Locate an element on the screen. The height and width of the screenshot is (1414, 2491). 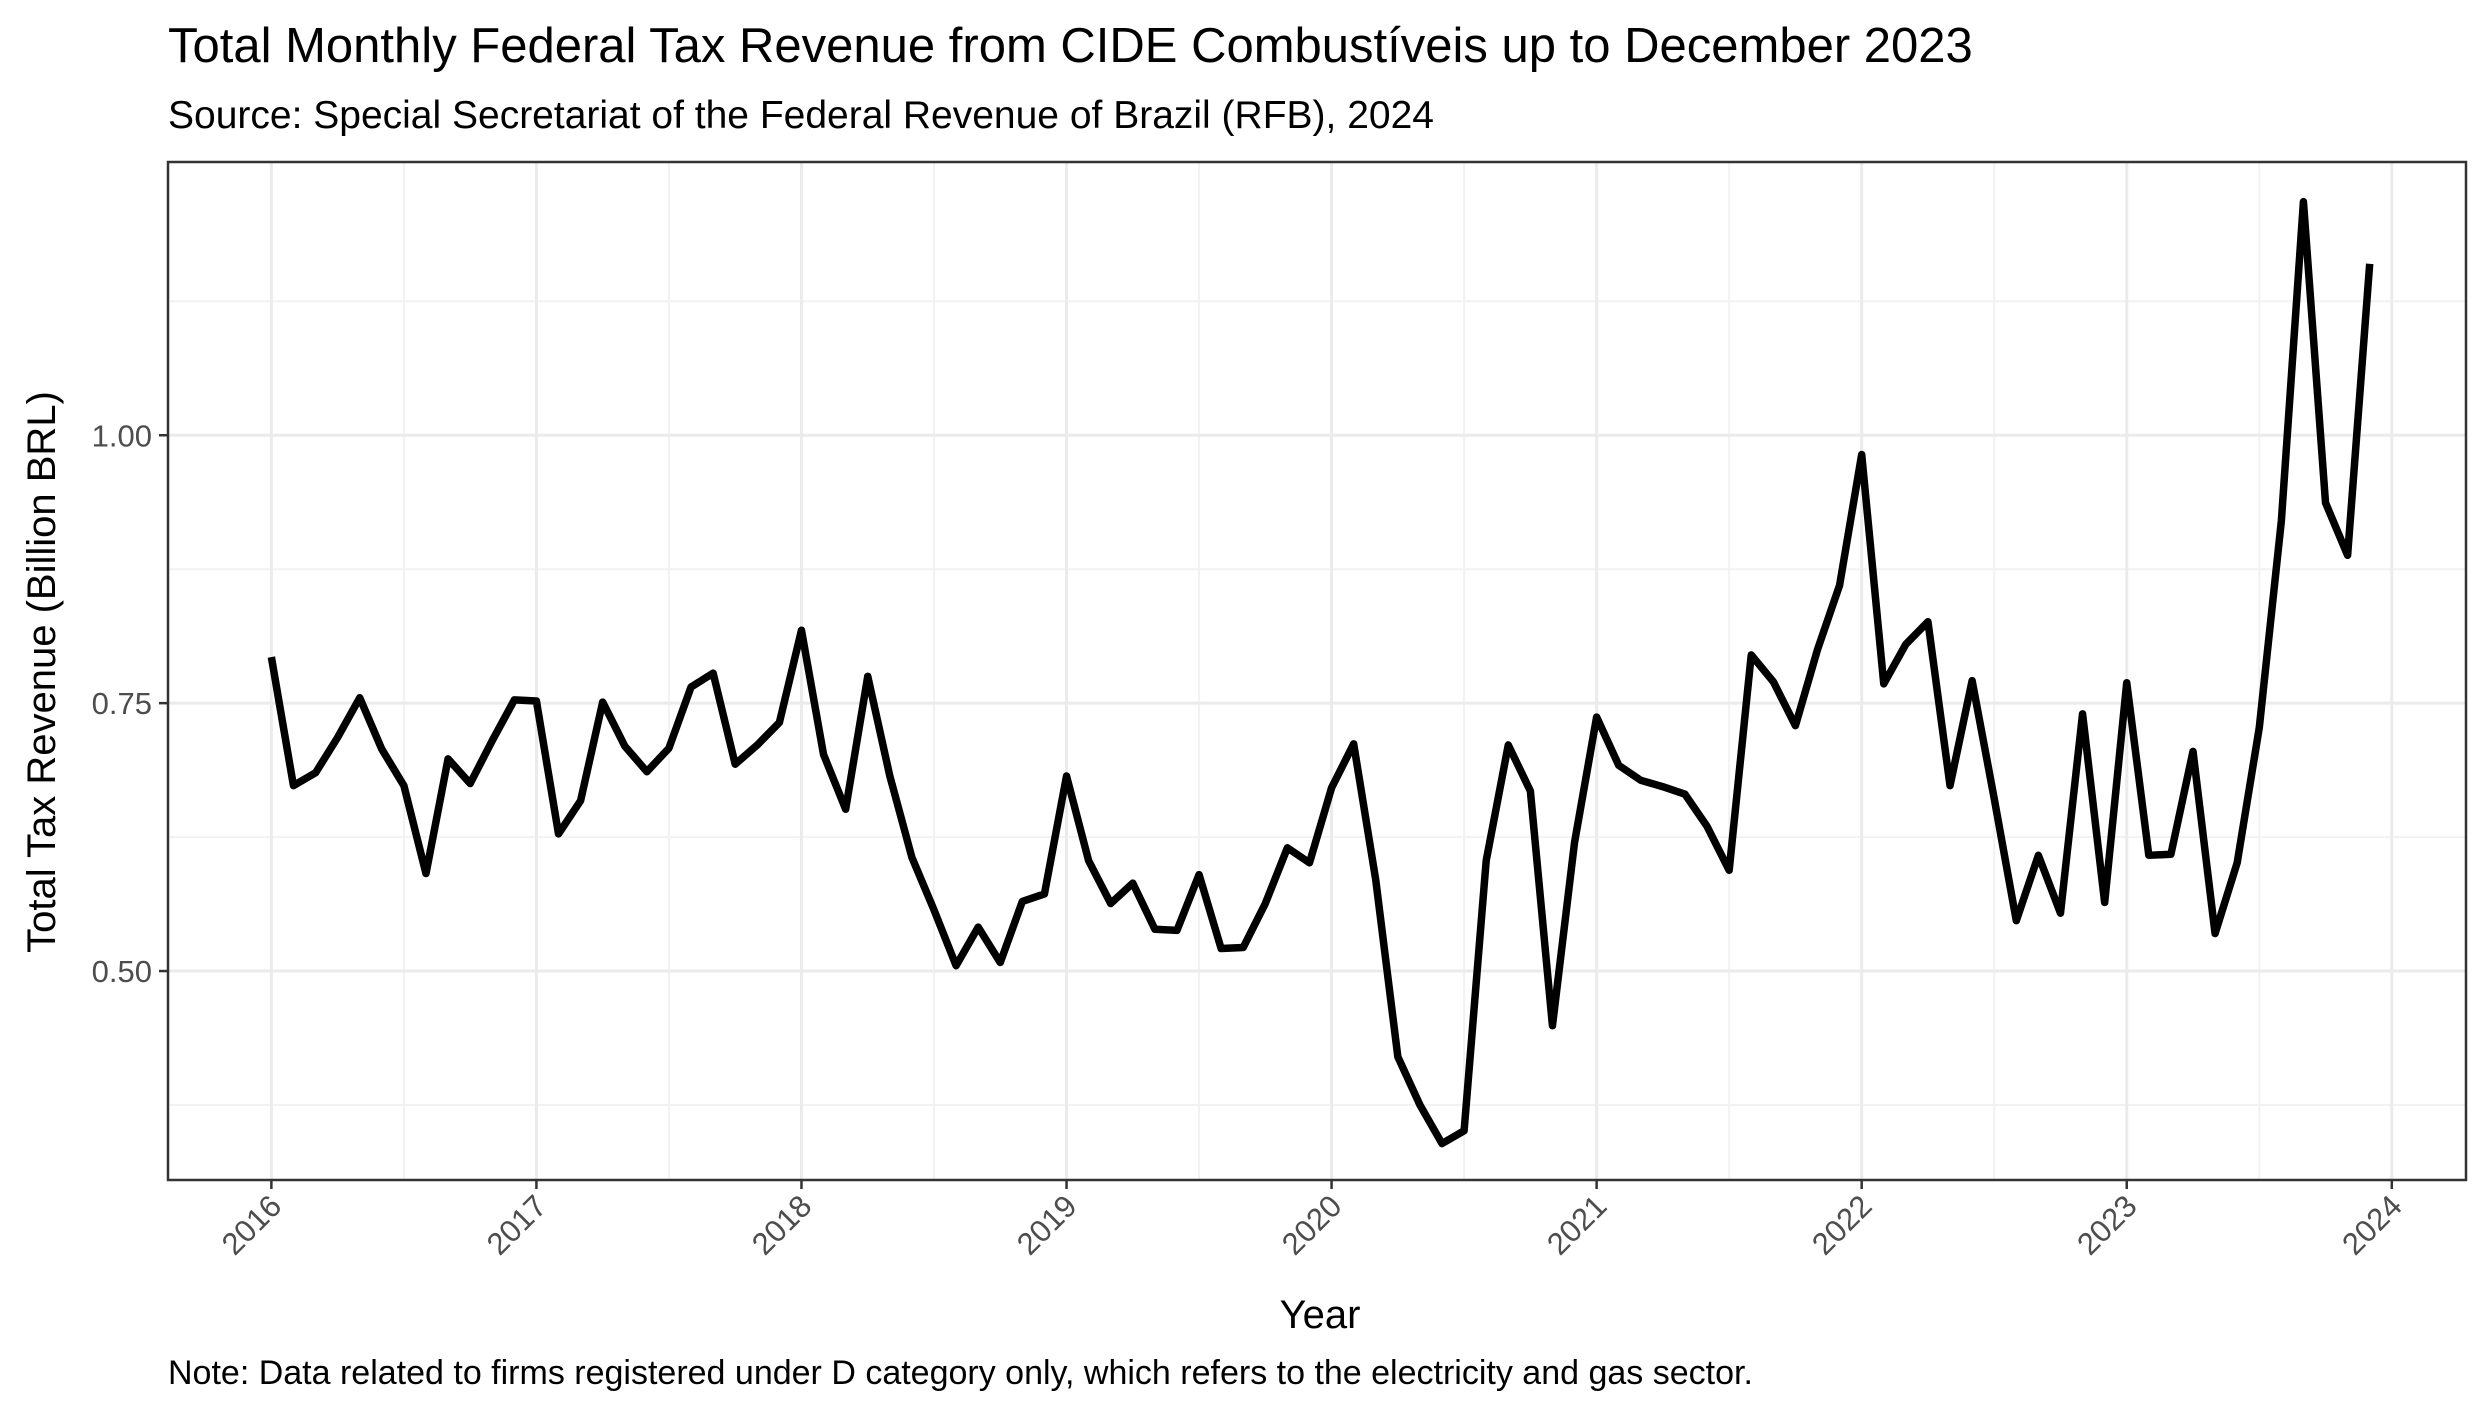
x-tick-label: 2021 is located at coordinates (1577, 1225).